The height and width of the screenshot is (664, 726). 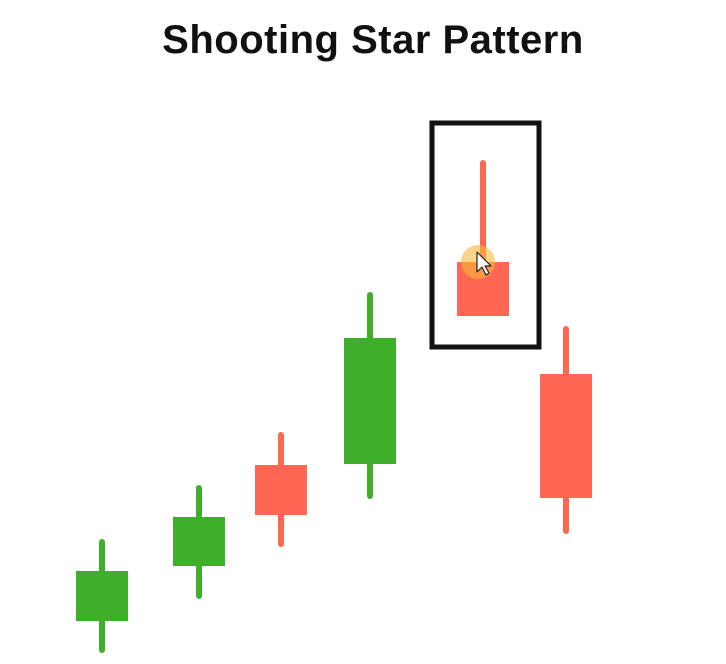 What do you see at coordinates (281, 490) in the screenshot?
I see `candle-3-body` at bounding box center [281, 490].